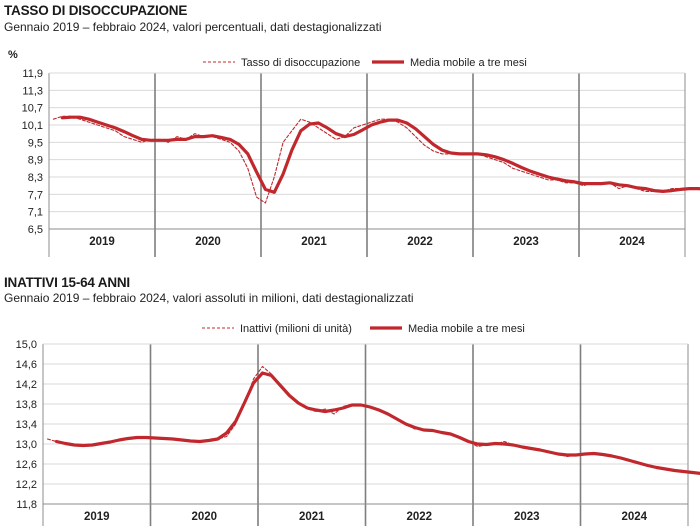 The image size is (700, 528). Describe the element at coordinates (35, 195) in the screenshot. I see `y-tick-label: 7,7` at that location.